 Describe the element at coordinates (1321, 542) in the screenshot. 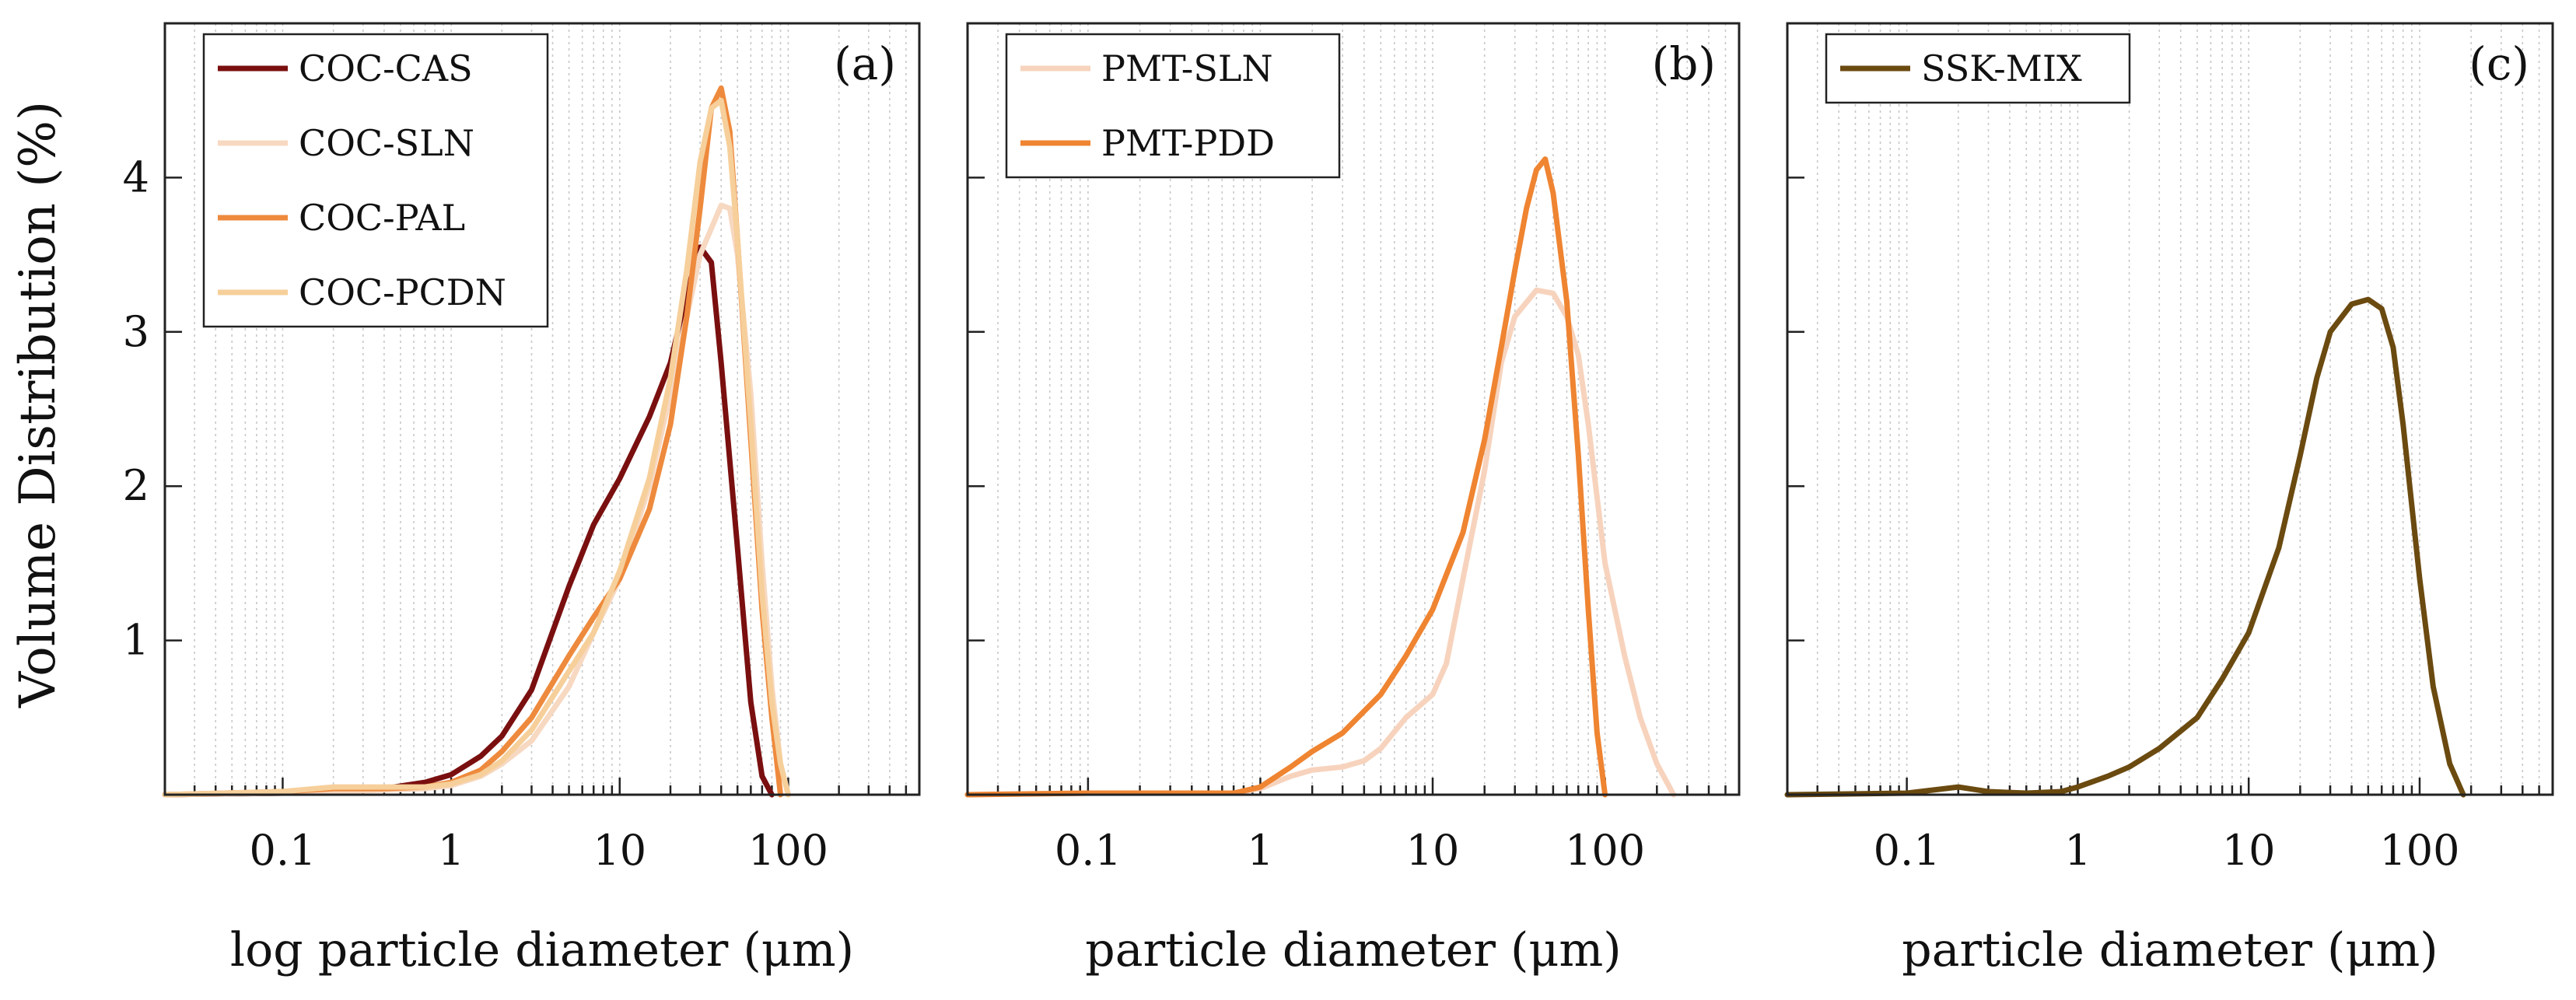

I see `series-line-pmt-sln` at that location.